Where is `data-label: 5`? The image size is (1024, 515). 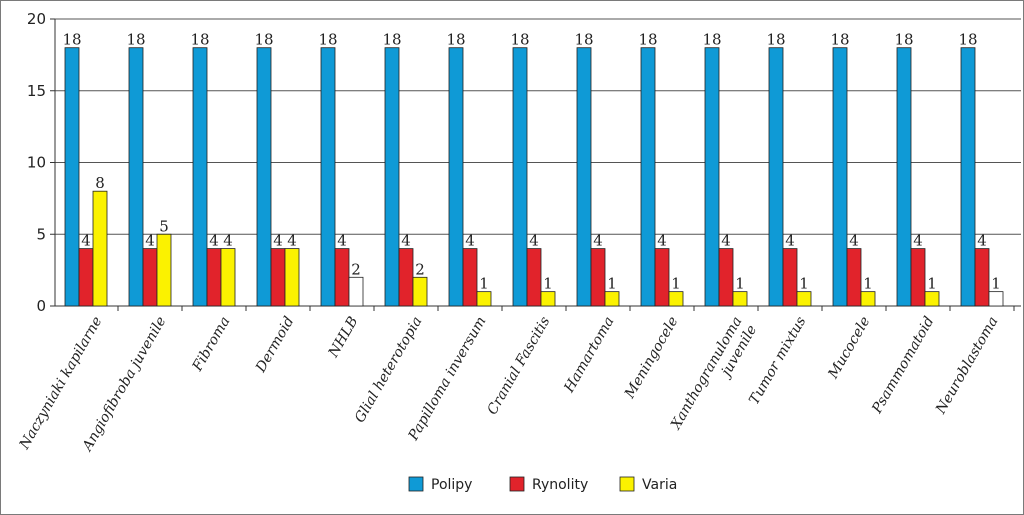
data-label: 5 is located at coordinates (164, 226).